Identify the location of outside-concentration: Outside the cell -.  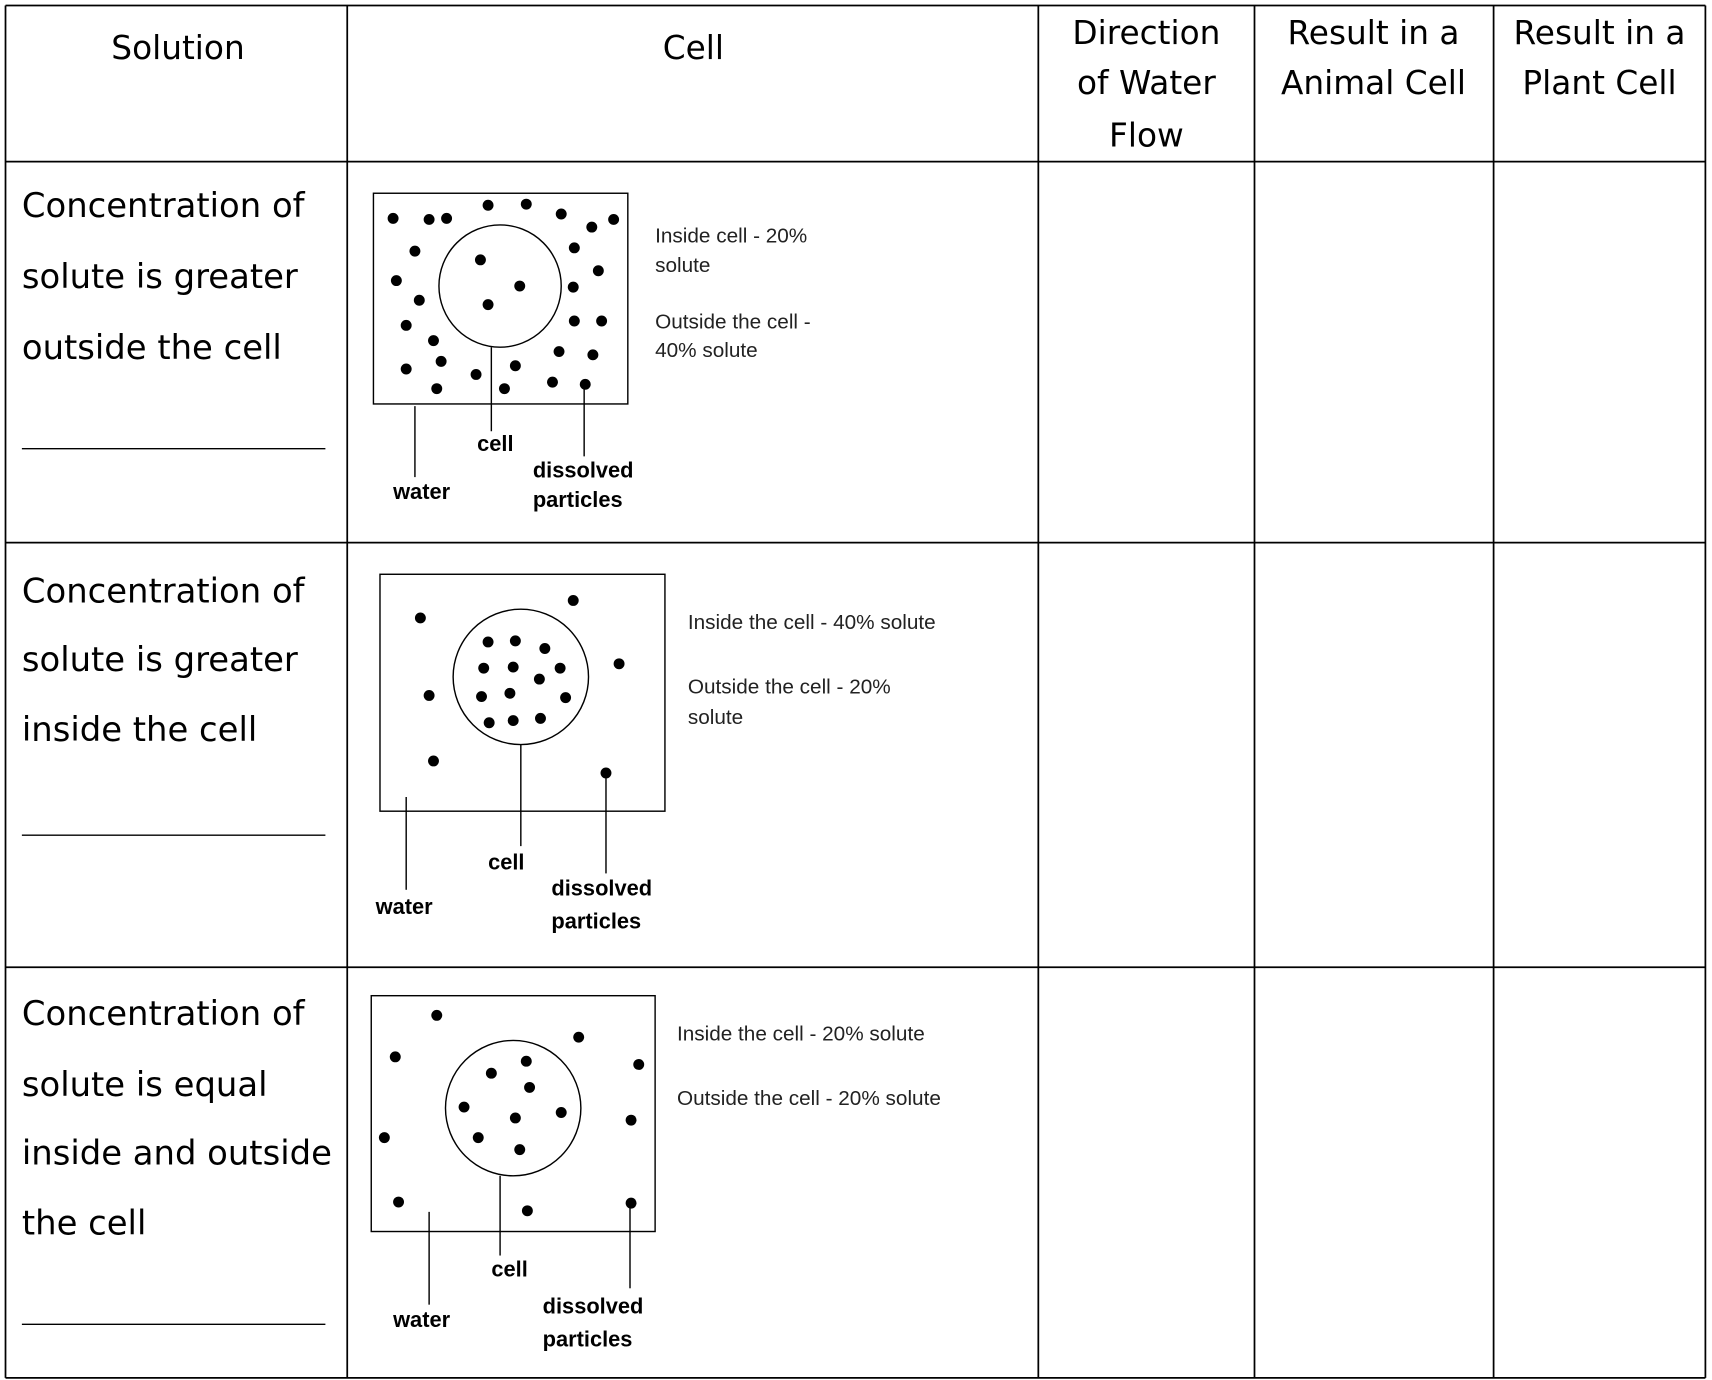
(733, 322).